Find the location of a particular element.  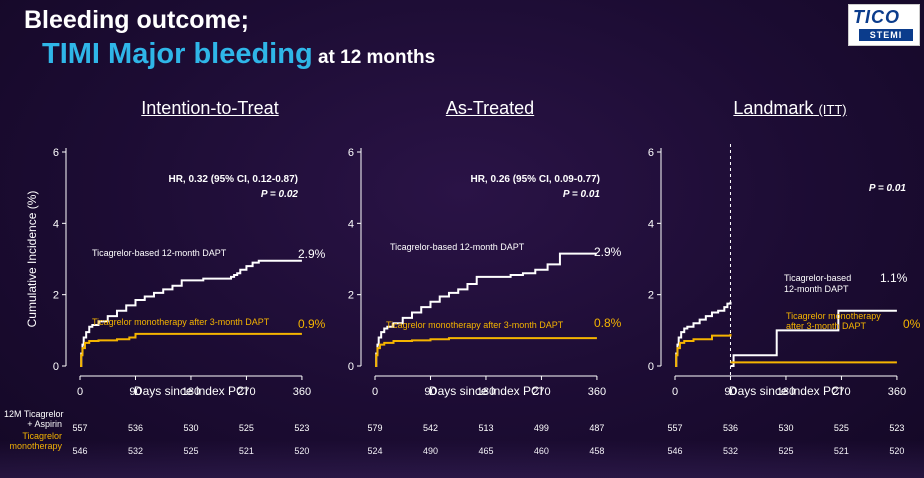

tico-stemi-logo: TICO STEMI is located at coordinates (884, 25).